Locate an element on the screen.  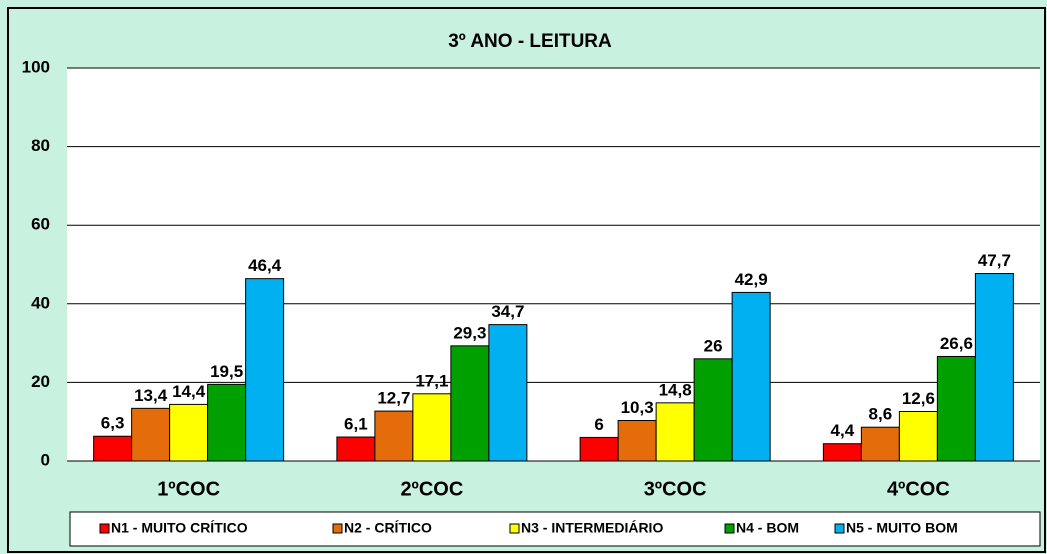
x-tick-label: 3ºCOC is located at coordinates (675, 489).